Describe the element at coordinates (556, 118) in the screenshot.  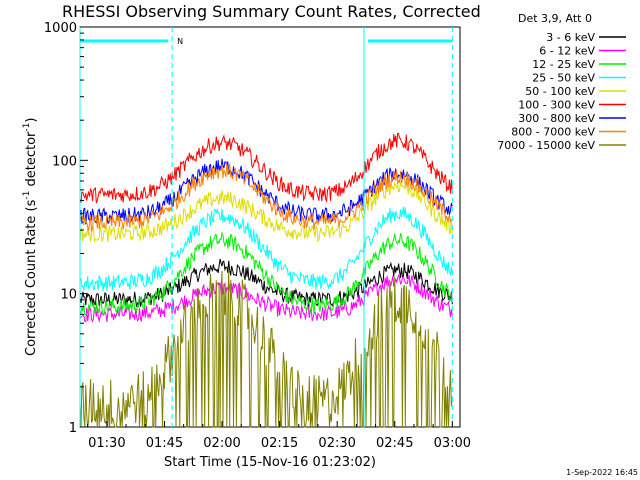
I see `legend-label-6: 300 - 800 keV` at that location.